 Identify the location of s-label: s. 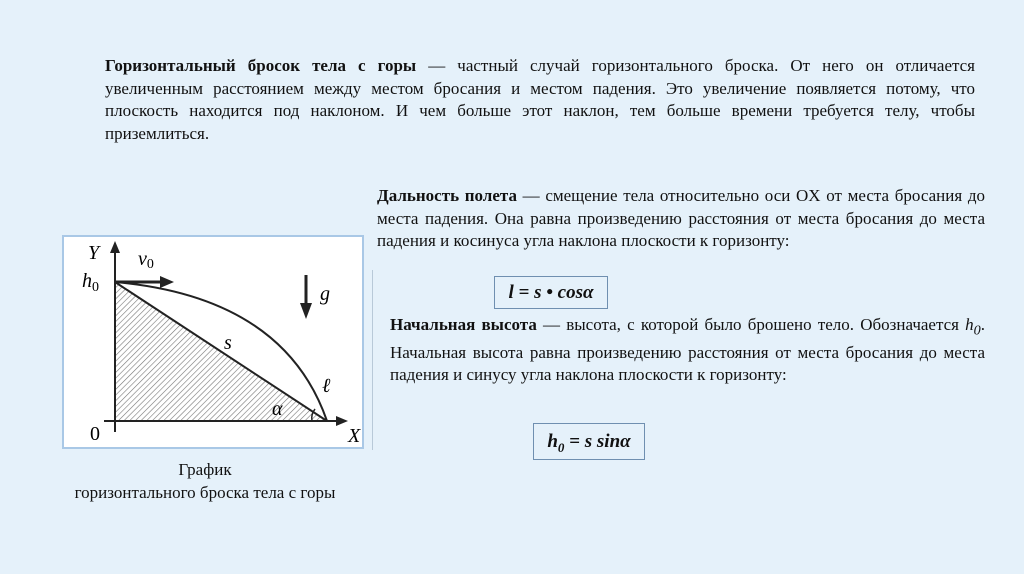
(228, 343).